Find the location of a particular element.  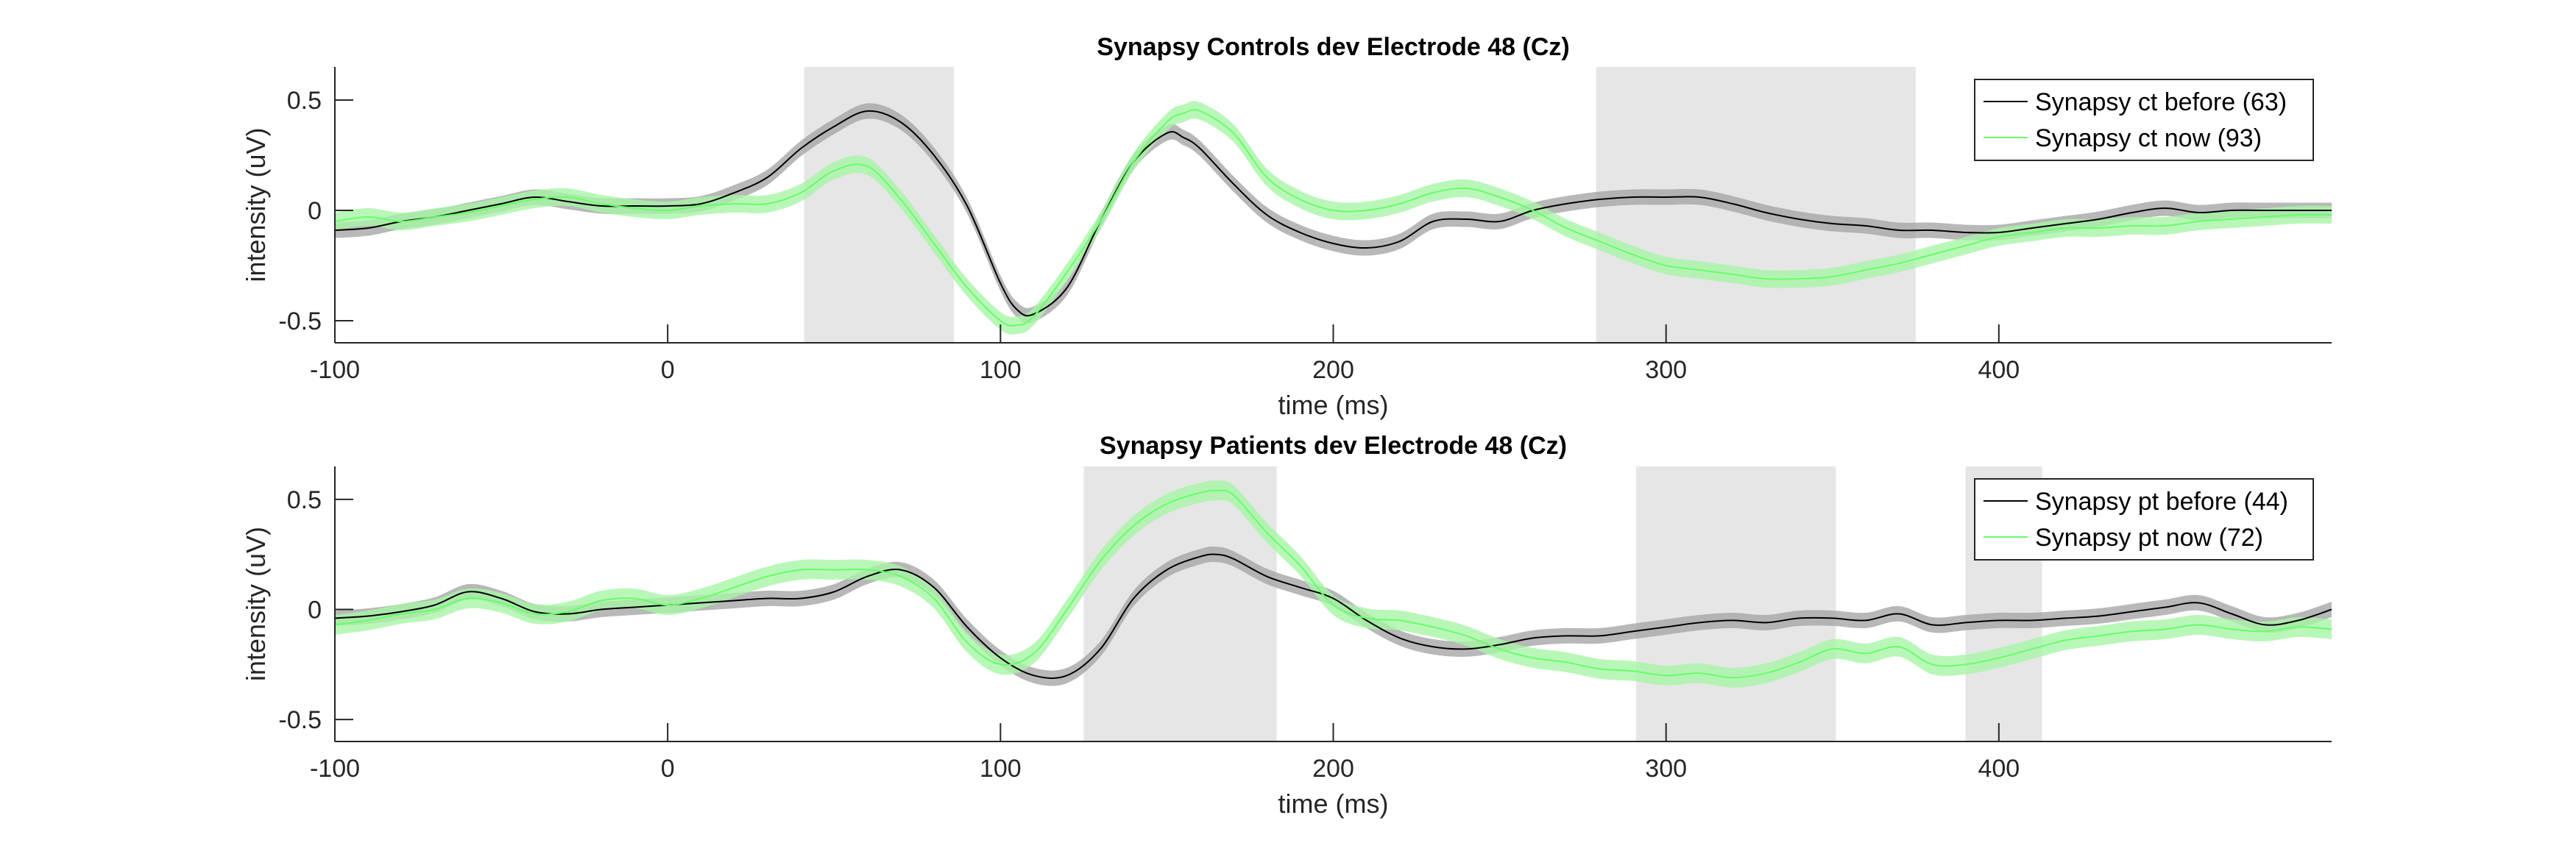

legend-entry-1: Synapsy ct now (93) is located at coordinates (2148, 138).